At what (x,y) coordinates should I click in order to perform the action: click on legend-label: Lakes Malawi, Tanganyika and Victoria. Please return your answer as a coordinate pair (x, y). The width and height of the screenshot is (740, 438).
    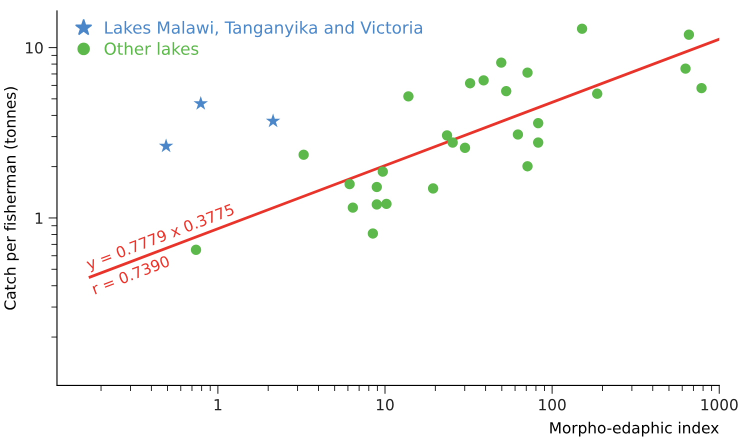
    Looking at the image, I should click on (263, 29).